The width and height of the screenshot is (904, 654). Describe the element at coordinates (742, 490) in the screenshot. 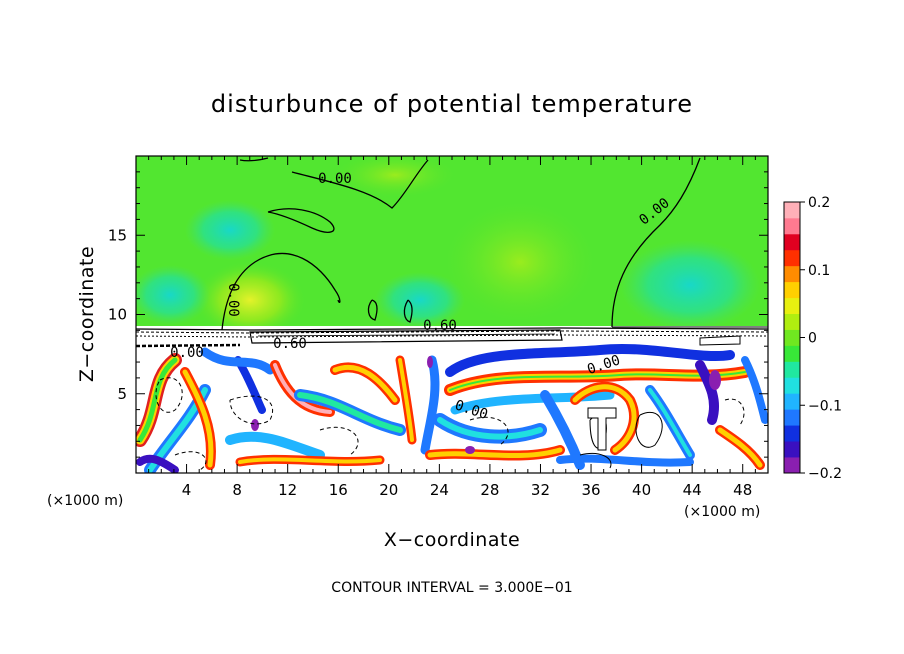

I see `x-tick-label: 48` at that location.